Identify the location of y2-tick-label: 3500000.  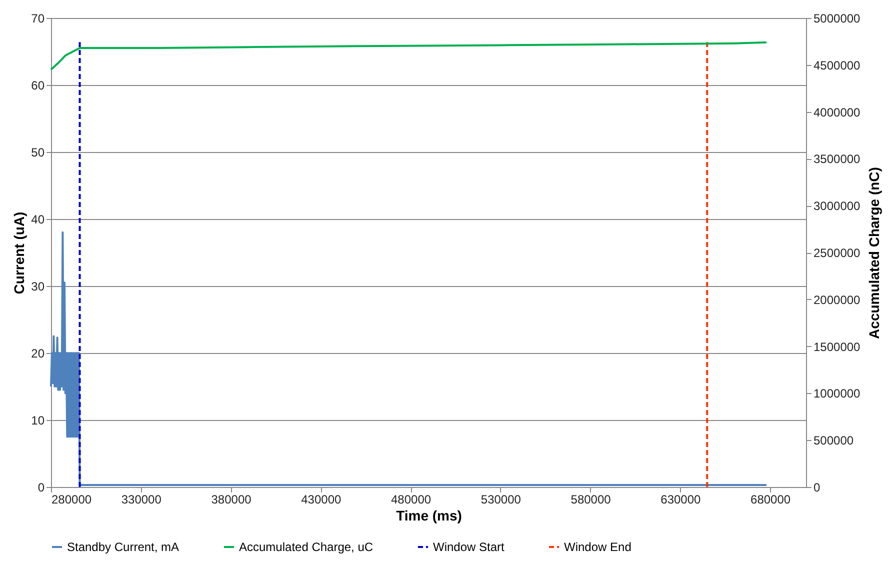
(837, 159).